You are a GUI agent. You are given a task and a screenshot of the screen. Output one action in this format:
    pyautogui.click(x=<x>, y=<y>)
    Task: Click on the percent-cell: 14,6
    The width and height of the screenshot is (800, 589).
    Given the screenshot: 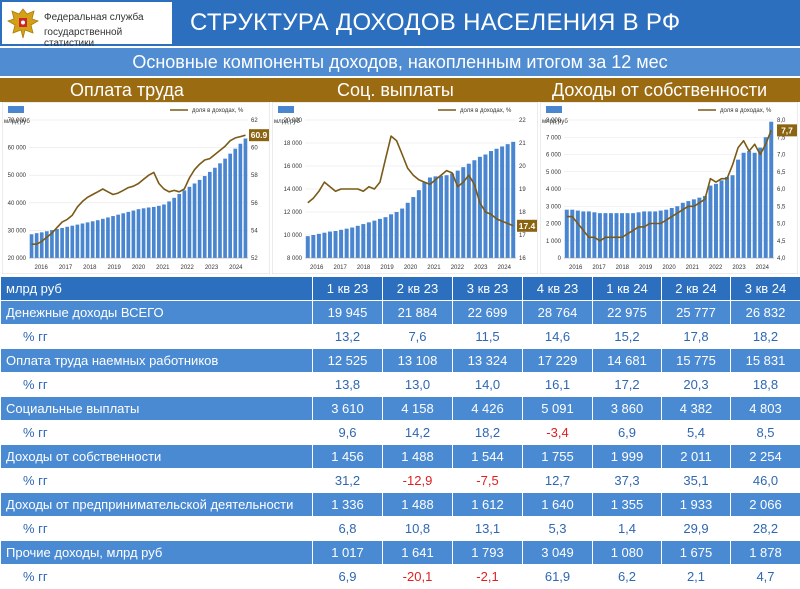 What is the action you would take?
    pyautogui.click(x=558, y=337)
    